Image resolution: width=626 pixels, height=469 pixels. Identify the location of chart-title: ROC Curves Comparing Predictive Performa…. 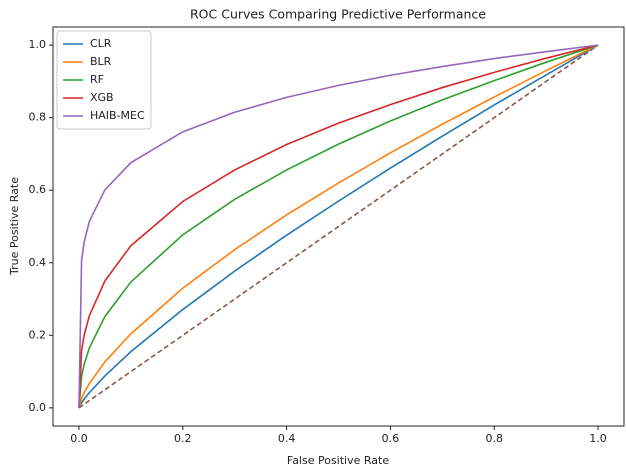
(338, 14).